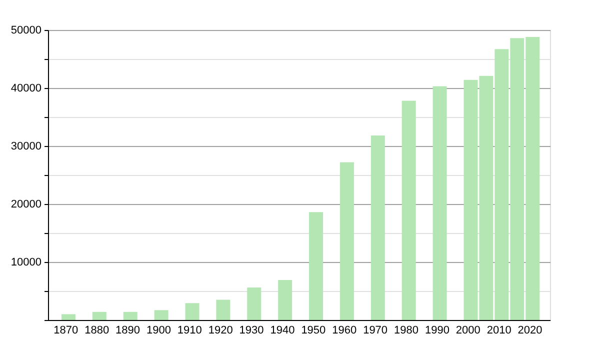 This screenshot has width=600, height=350. What do you see at coordinates (375, 330) in the screenshot?
I see `x-tick-label: 1970` at bounding box center [375, 330].